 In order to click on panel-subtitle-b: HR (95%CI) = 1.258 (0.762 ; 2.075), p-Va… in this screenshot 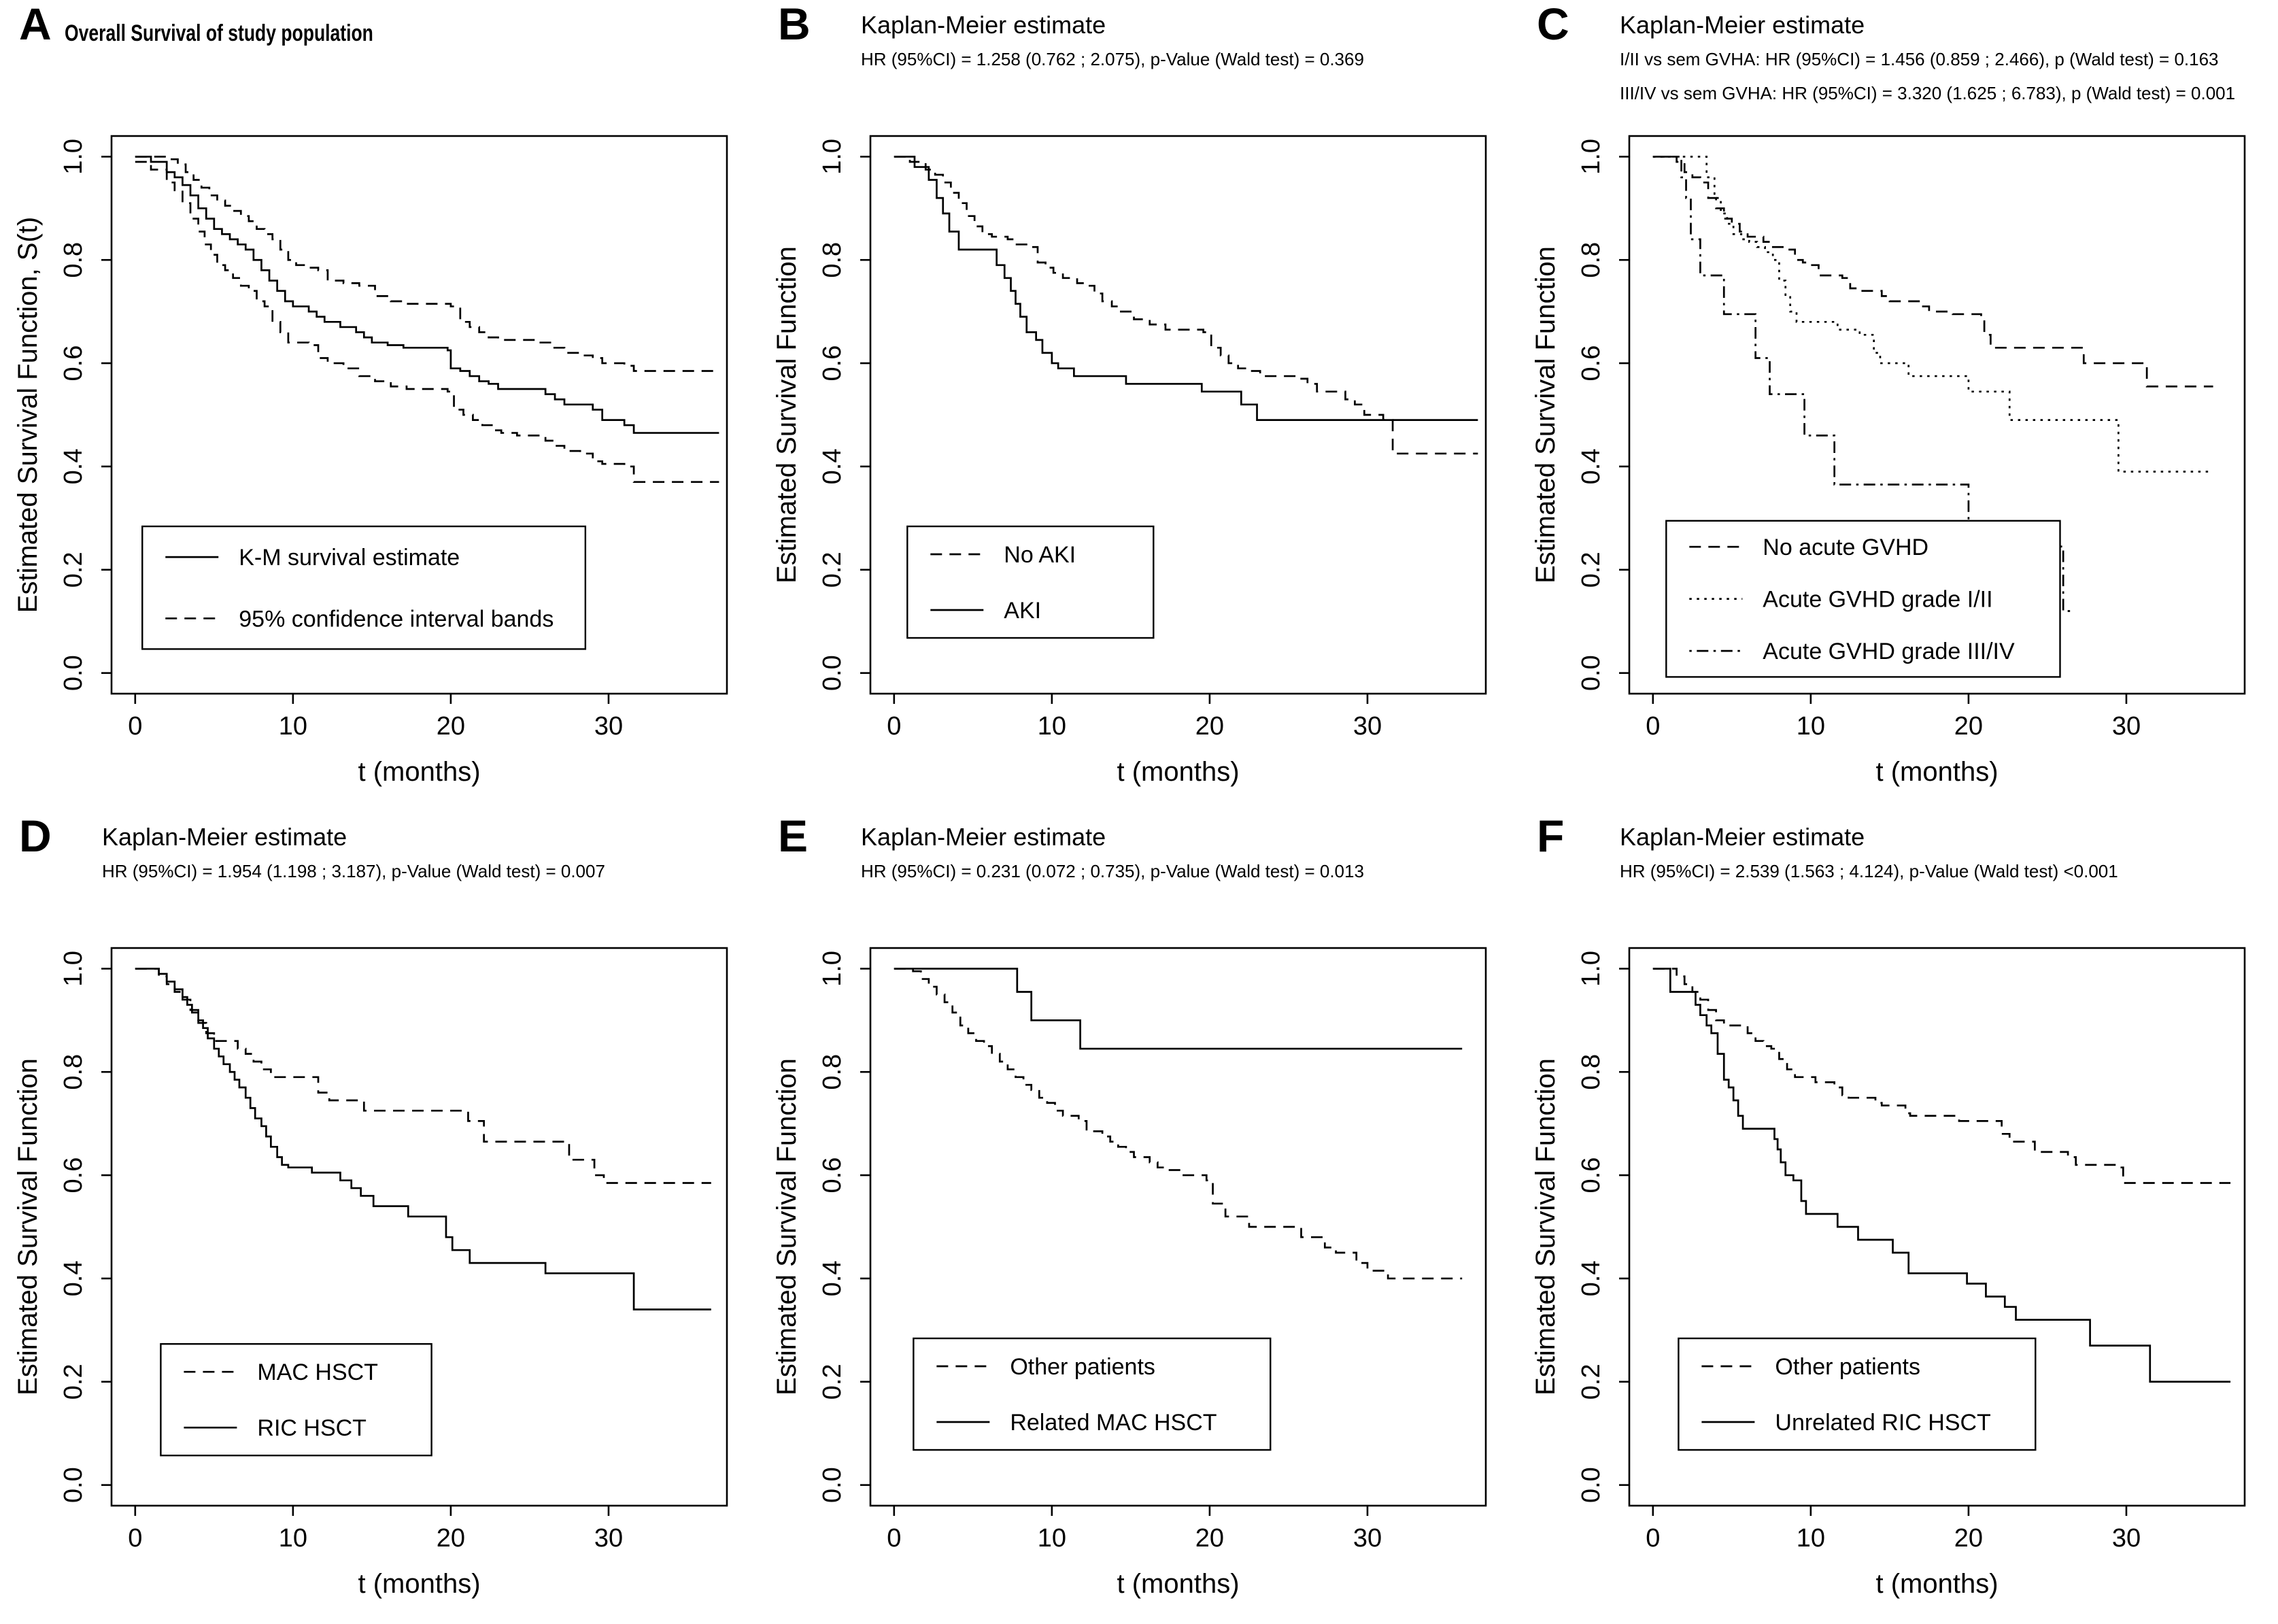, I will do `click(1113, 59)`.